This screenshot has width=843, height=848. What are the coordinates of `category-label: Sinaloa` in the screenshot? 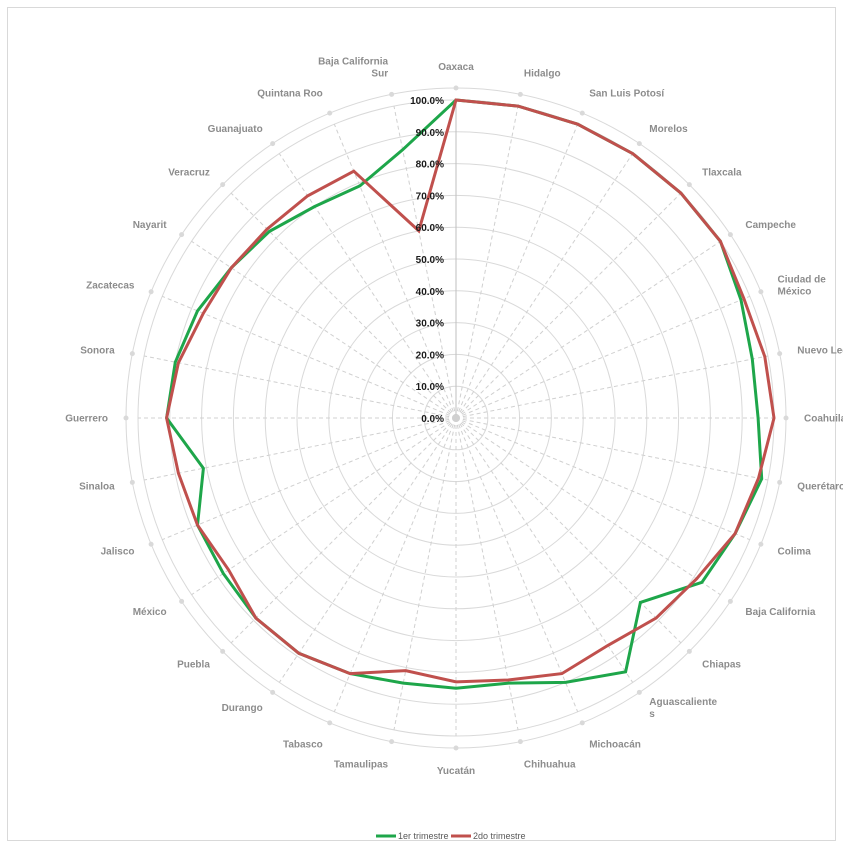 It's located at (97, 486).